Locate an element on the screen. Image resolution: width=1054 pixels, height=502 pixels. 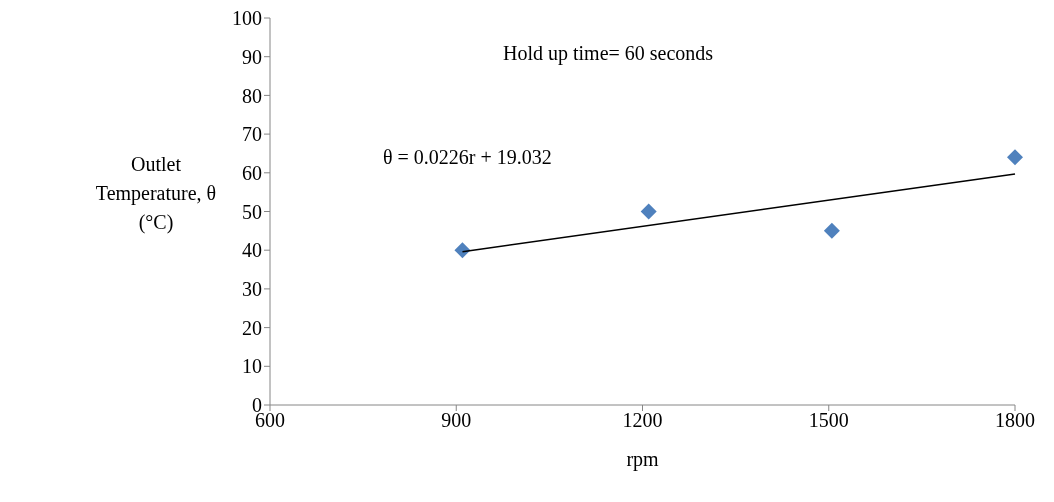
y-tick-label: 60 is located at coordinates (252, 172).